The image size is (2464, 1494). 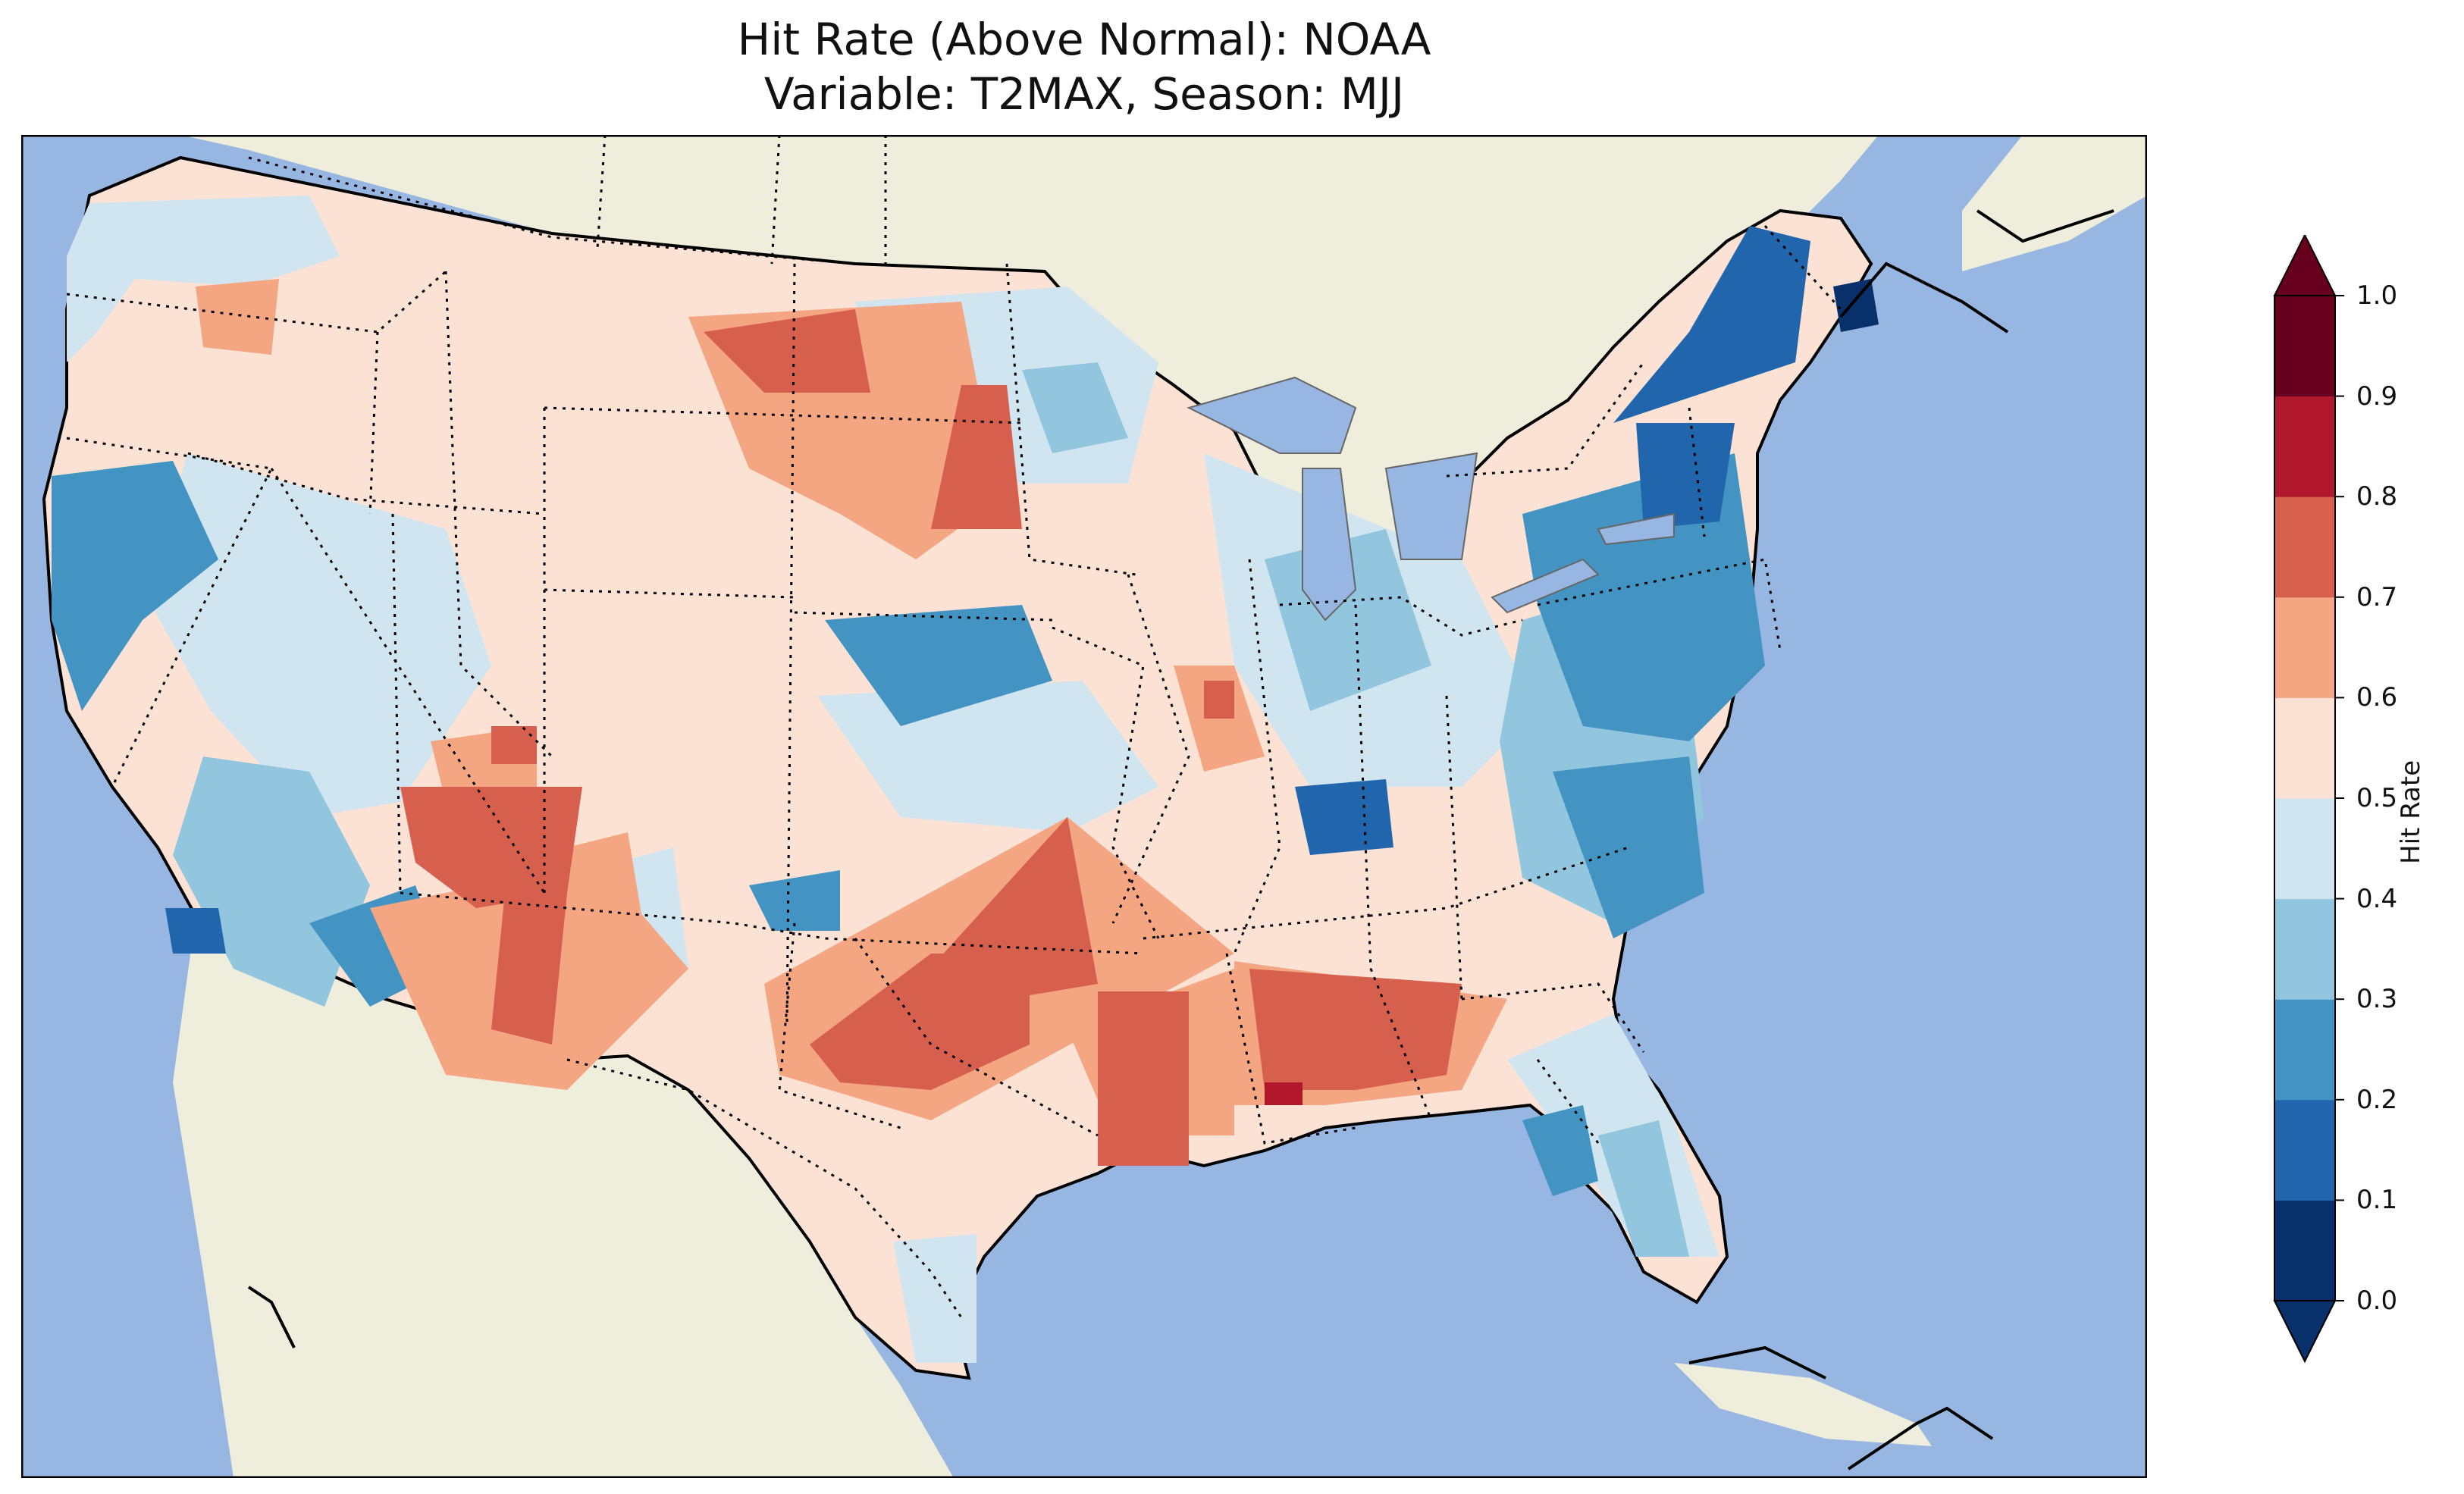 I want to click on cuba-land, so click(x=1803, y=1404).